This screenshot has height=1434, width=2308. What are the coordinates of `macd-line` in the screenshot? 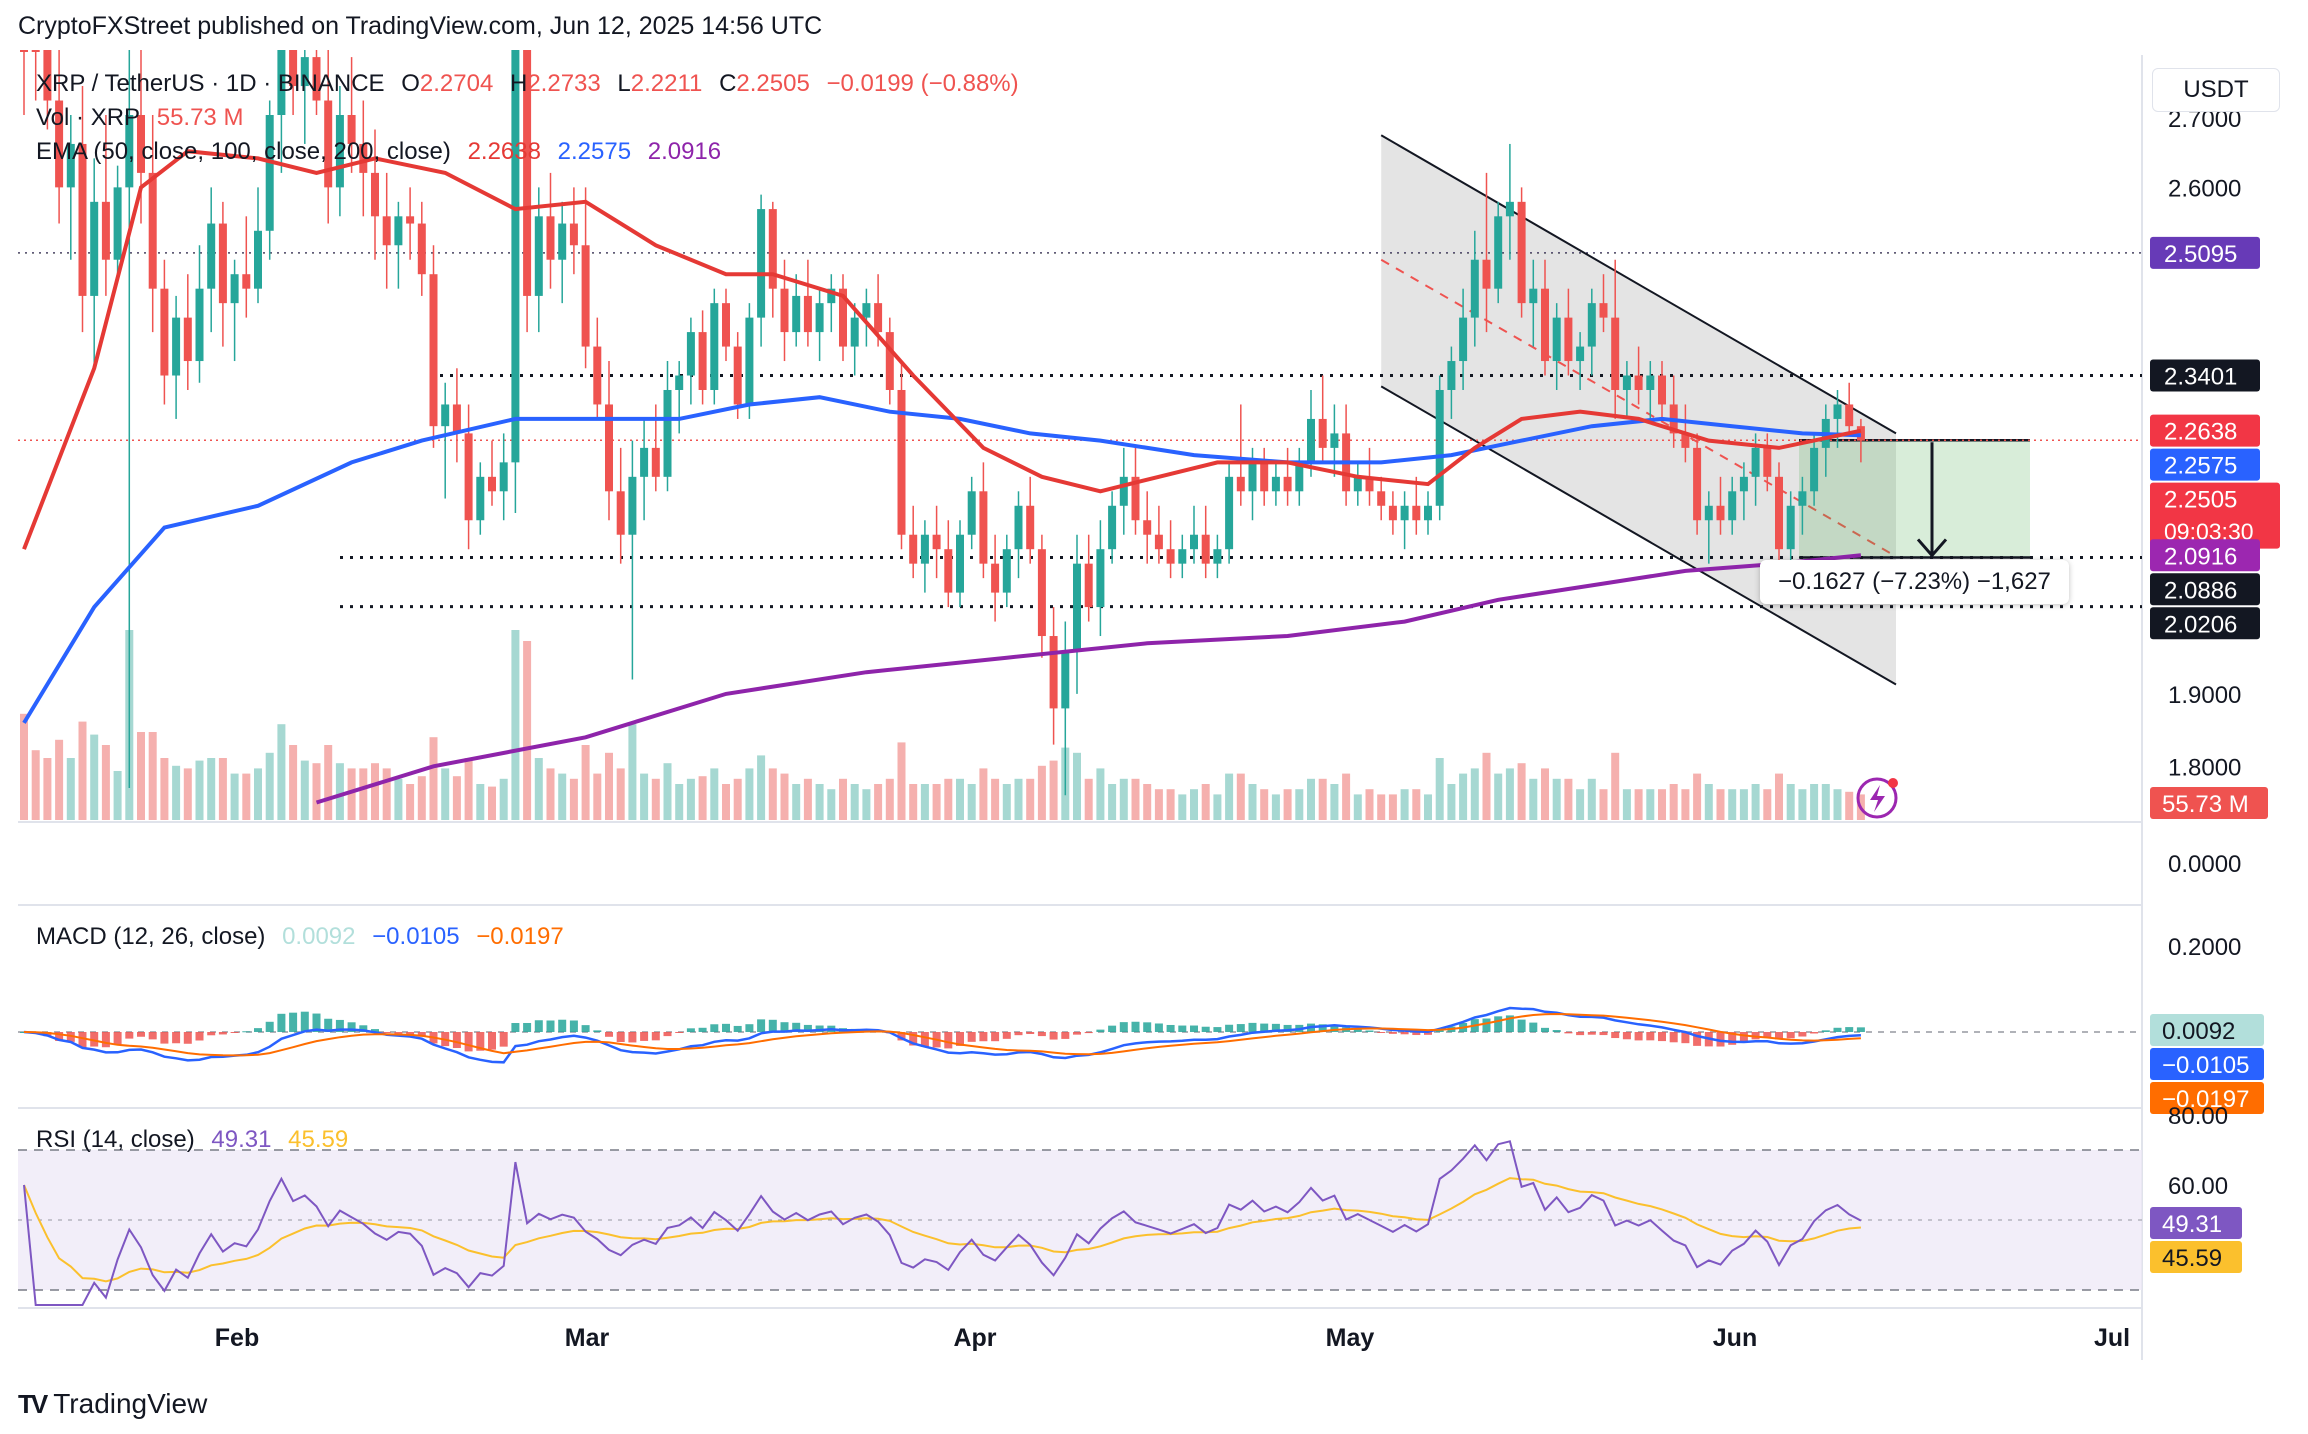 It's located at (942, 1035).